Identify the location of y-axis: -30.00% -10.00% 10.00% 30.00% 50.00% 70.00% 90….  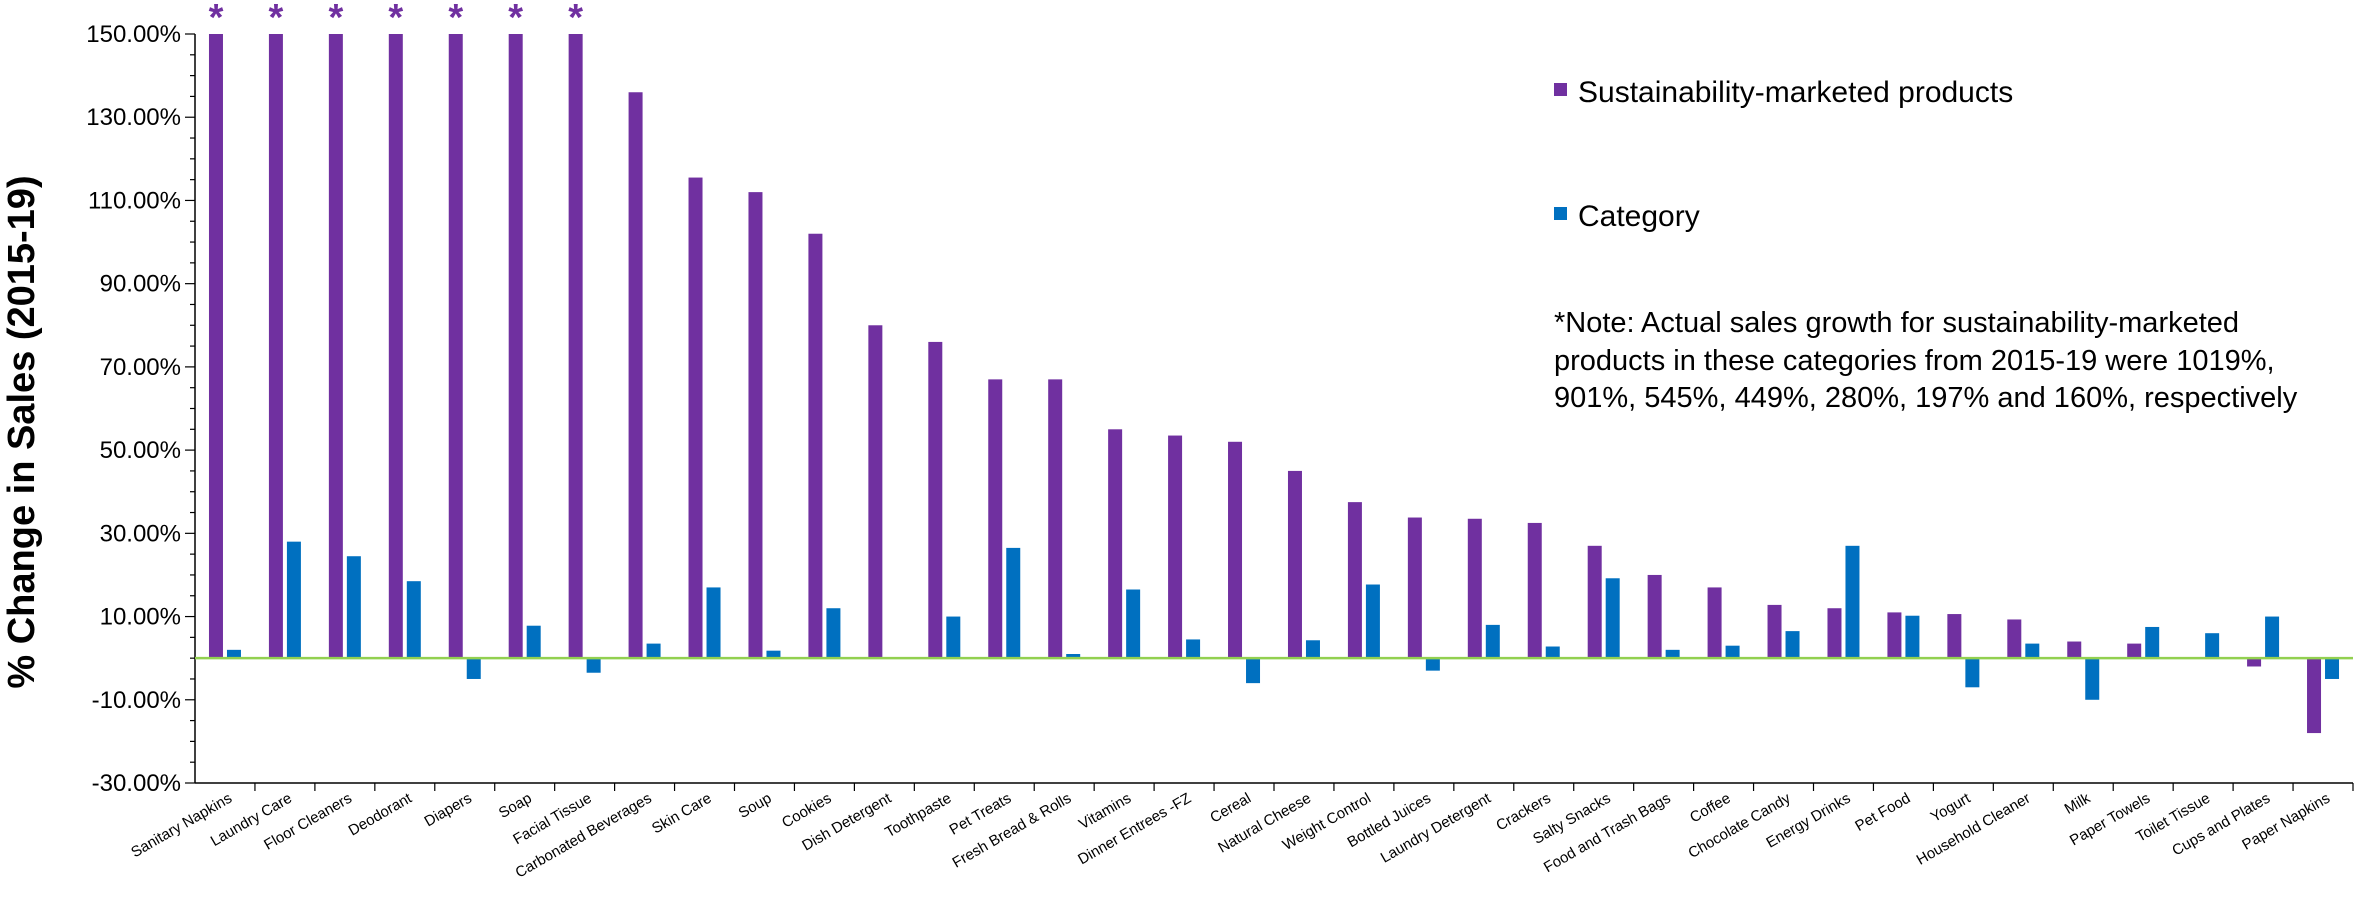
(141, 409).